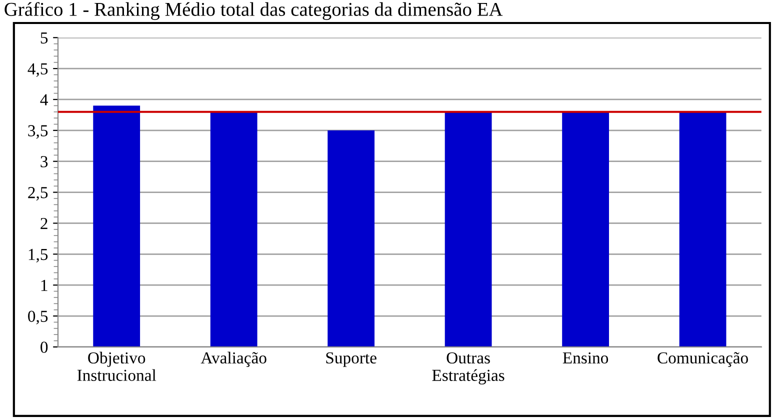  What do you see at coordinates (351, 359) in the screenshot?
I see `x-tick-label: Suporte` at bounding box center [351, 359].